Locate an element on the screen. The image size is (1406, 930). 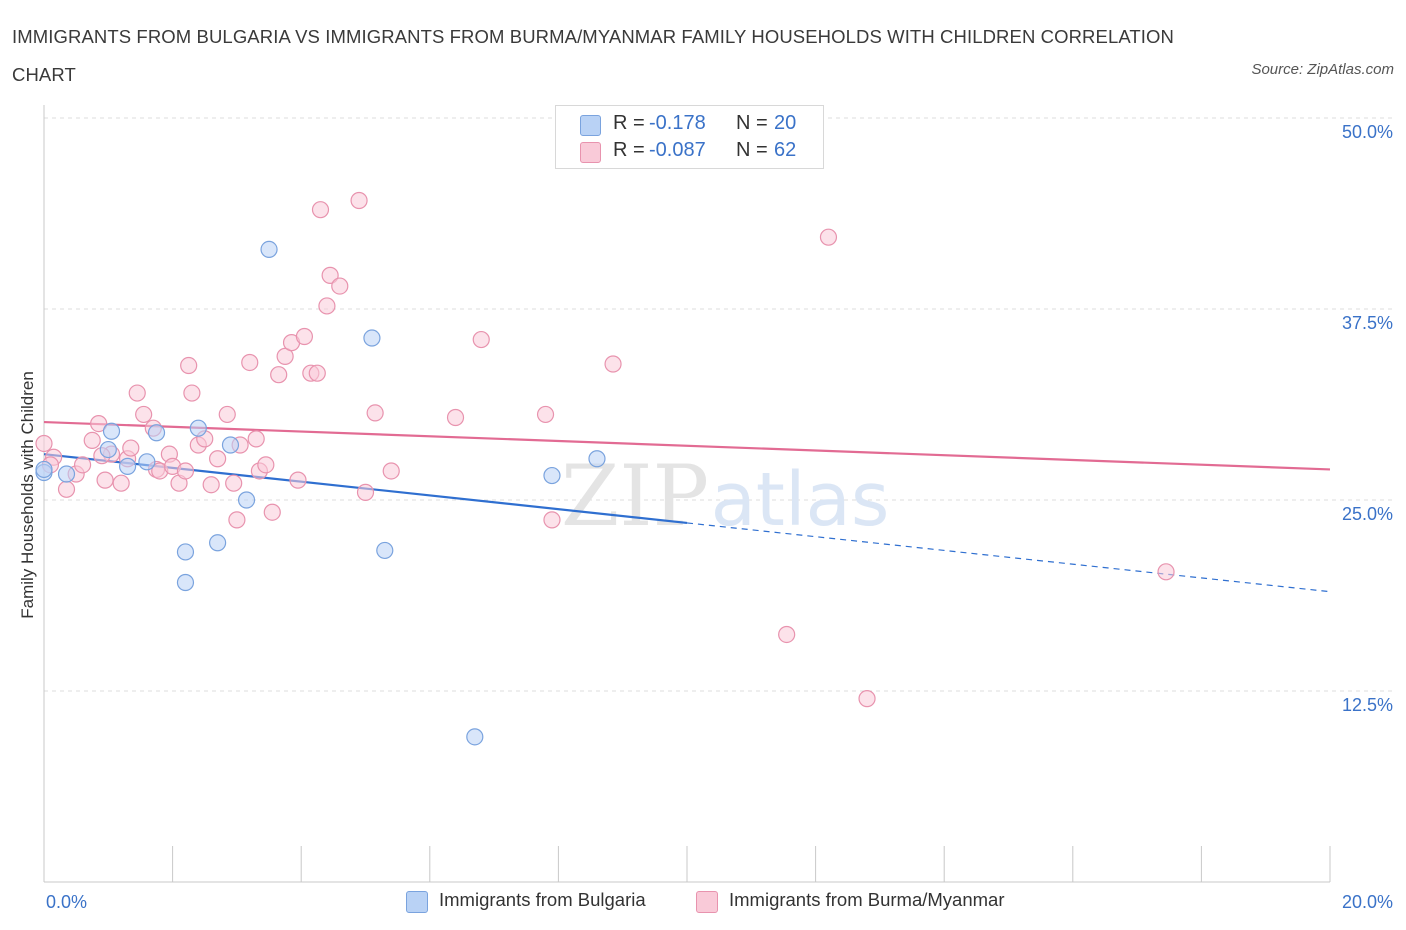
bottom-legend-swatch-bulgaria is located at coordinates (417, 902).